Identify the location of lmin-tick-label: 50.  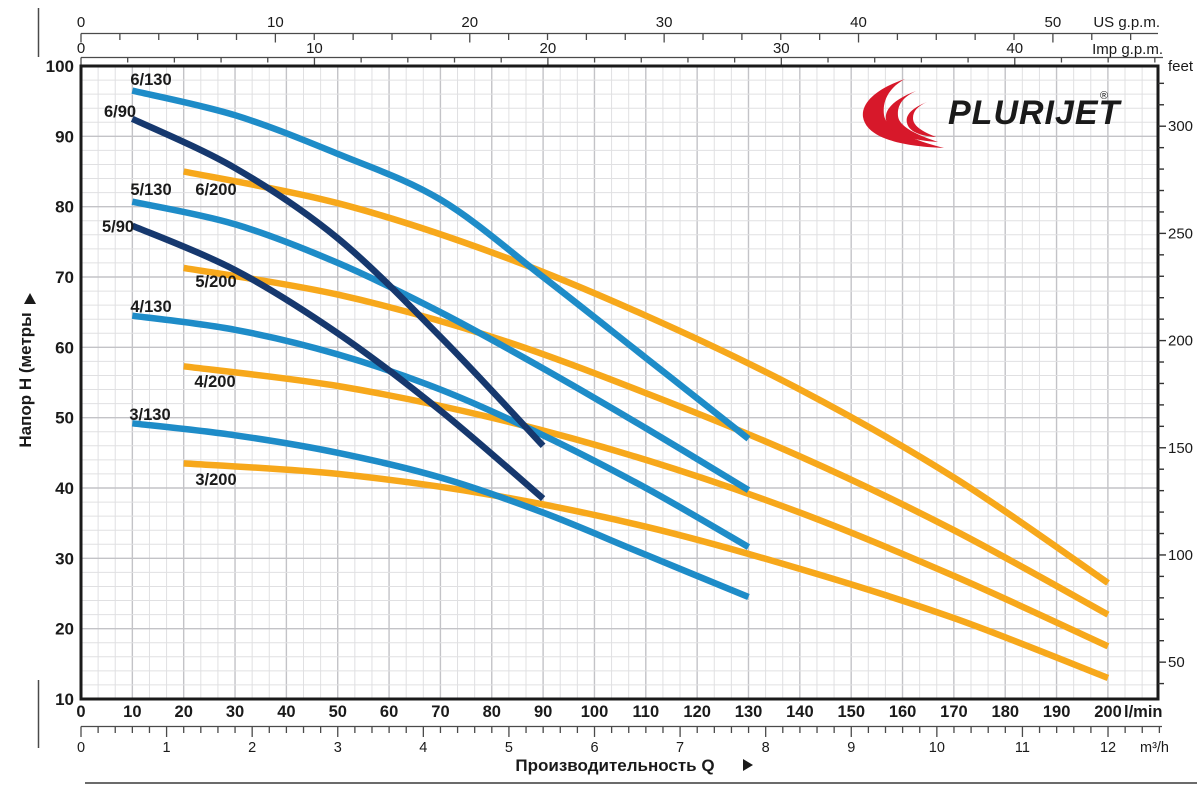
(338, 712).